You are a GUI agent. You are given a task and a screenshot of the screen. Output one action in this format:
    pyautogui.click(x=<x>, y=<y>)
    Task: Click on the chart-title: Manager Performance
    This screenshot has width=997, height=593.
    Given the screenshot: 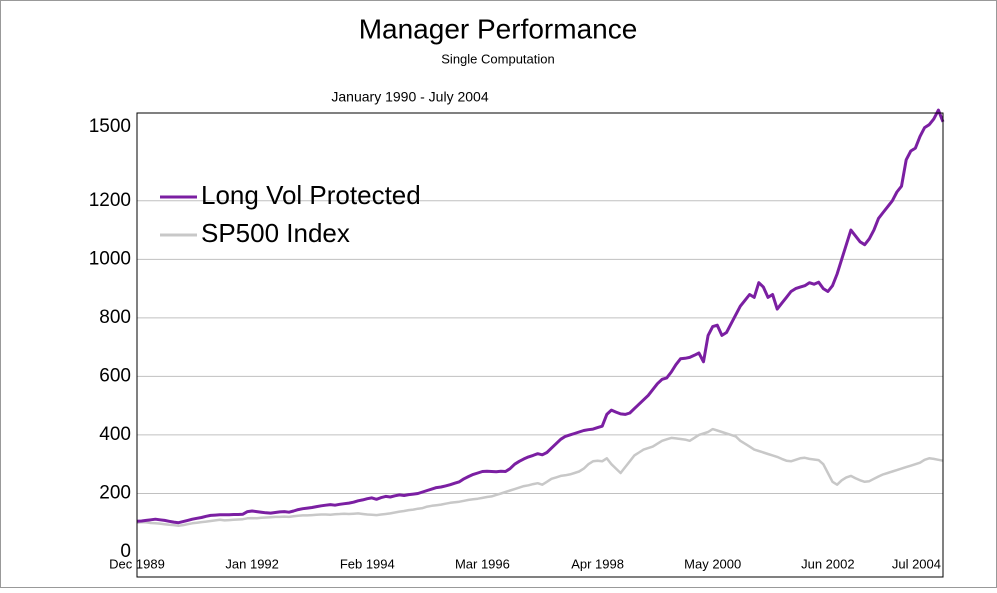 What is the action you would take?
    pyautogui.click(x=498, y=28)
    